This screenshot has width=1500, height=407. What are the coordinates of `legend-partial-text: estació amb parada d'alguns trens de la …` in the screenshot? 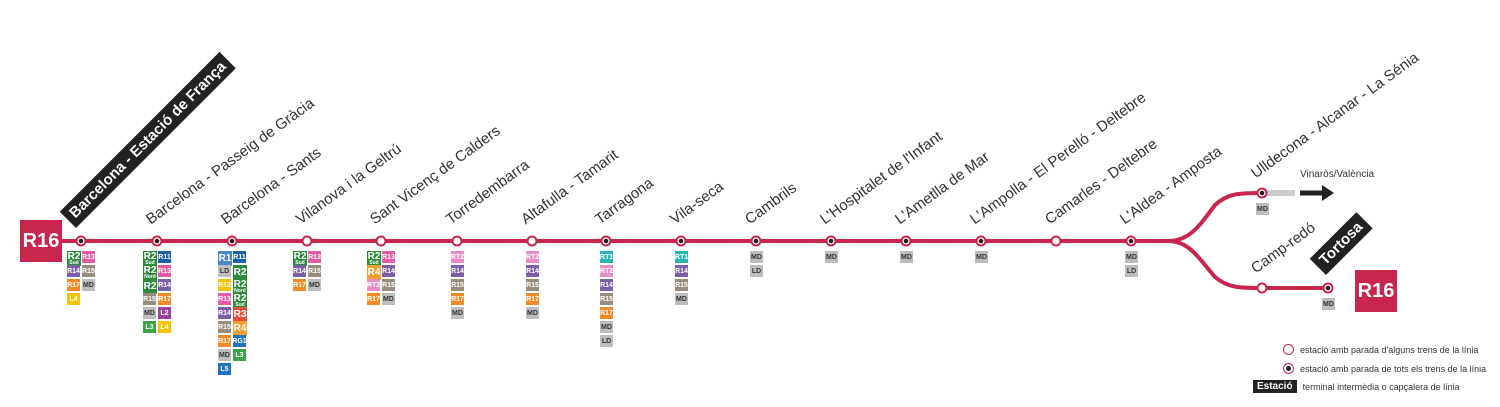 It's located at (1389, 349).